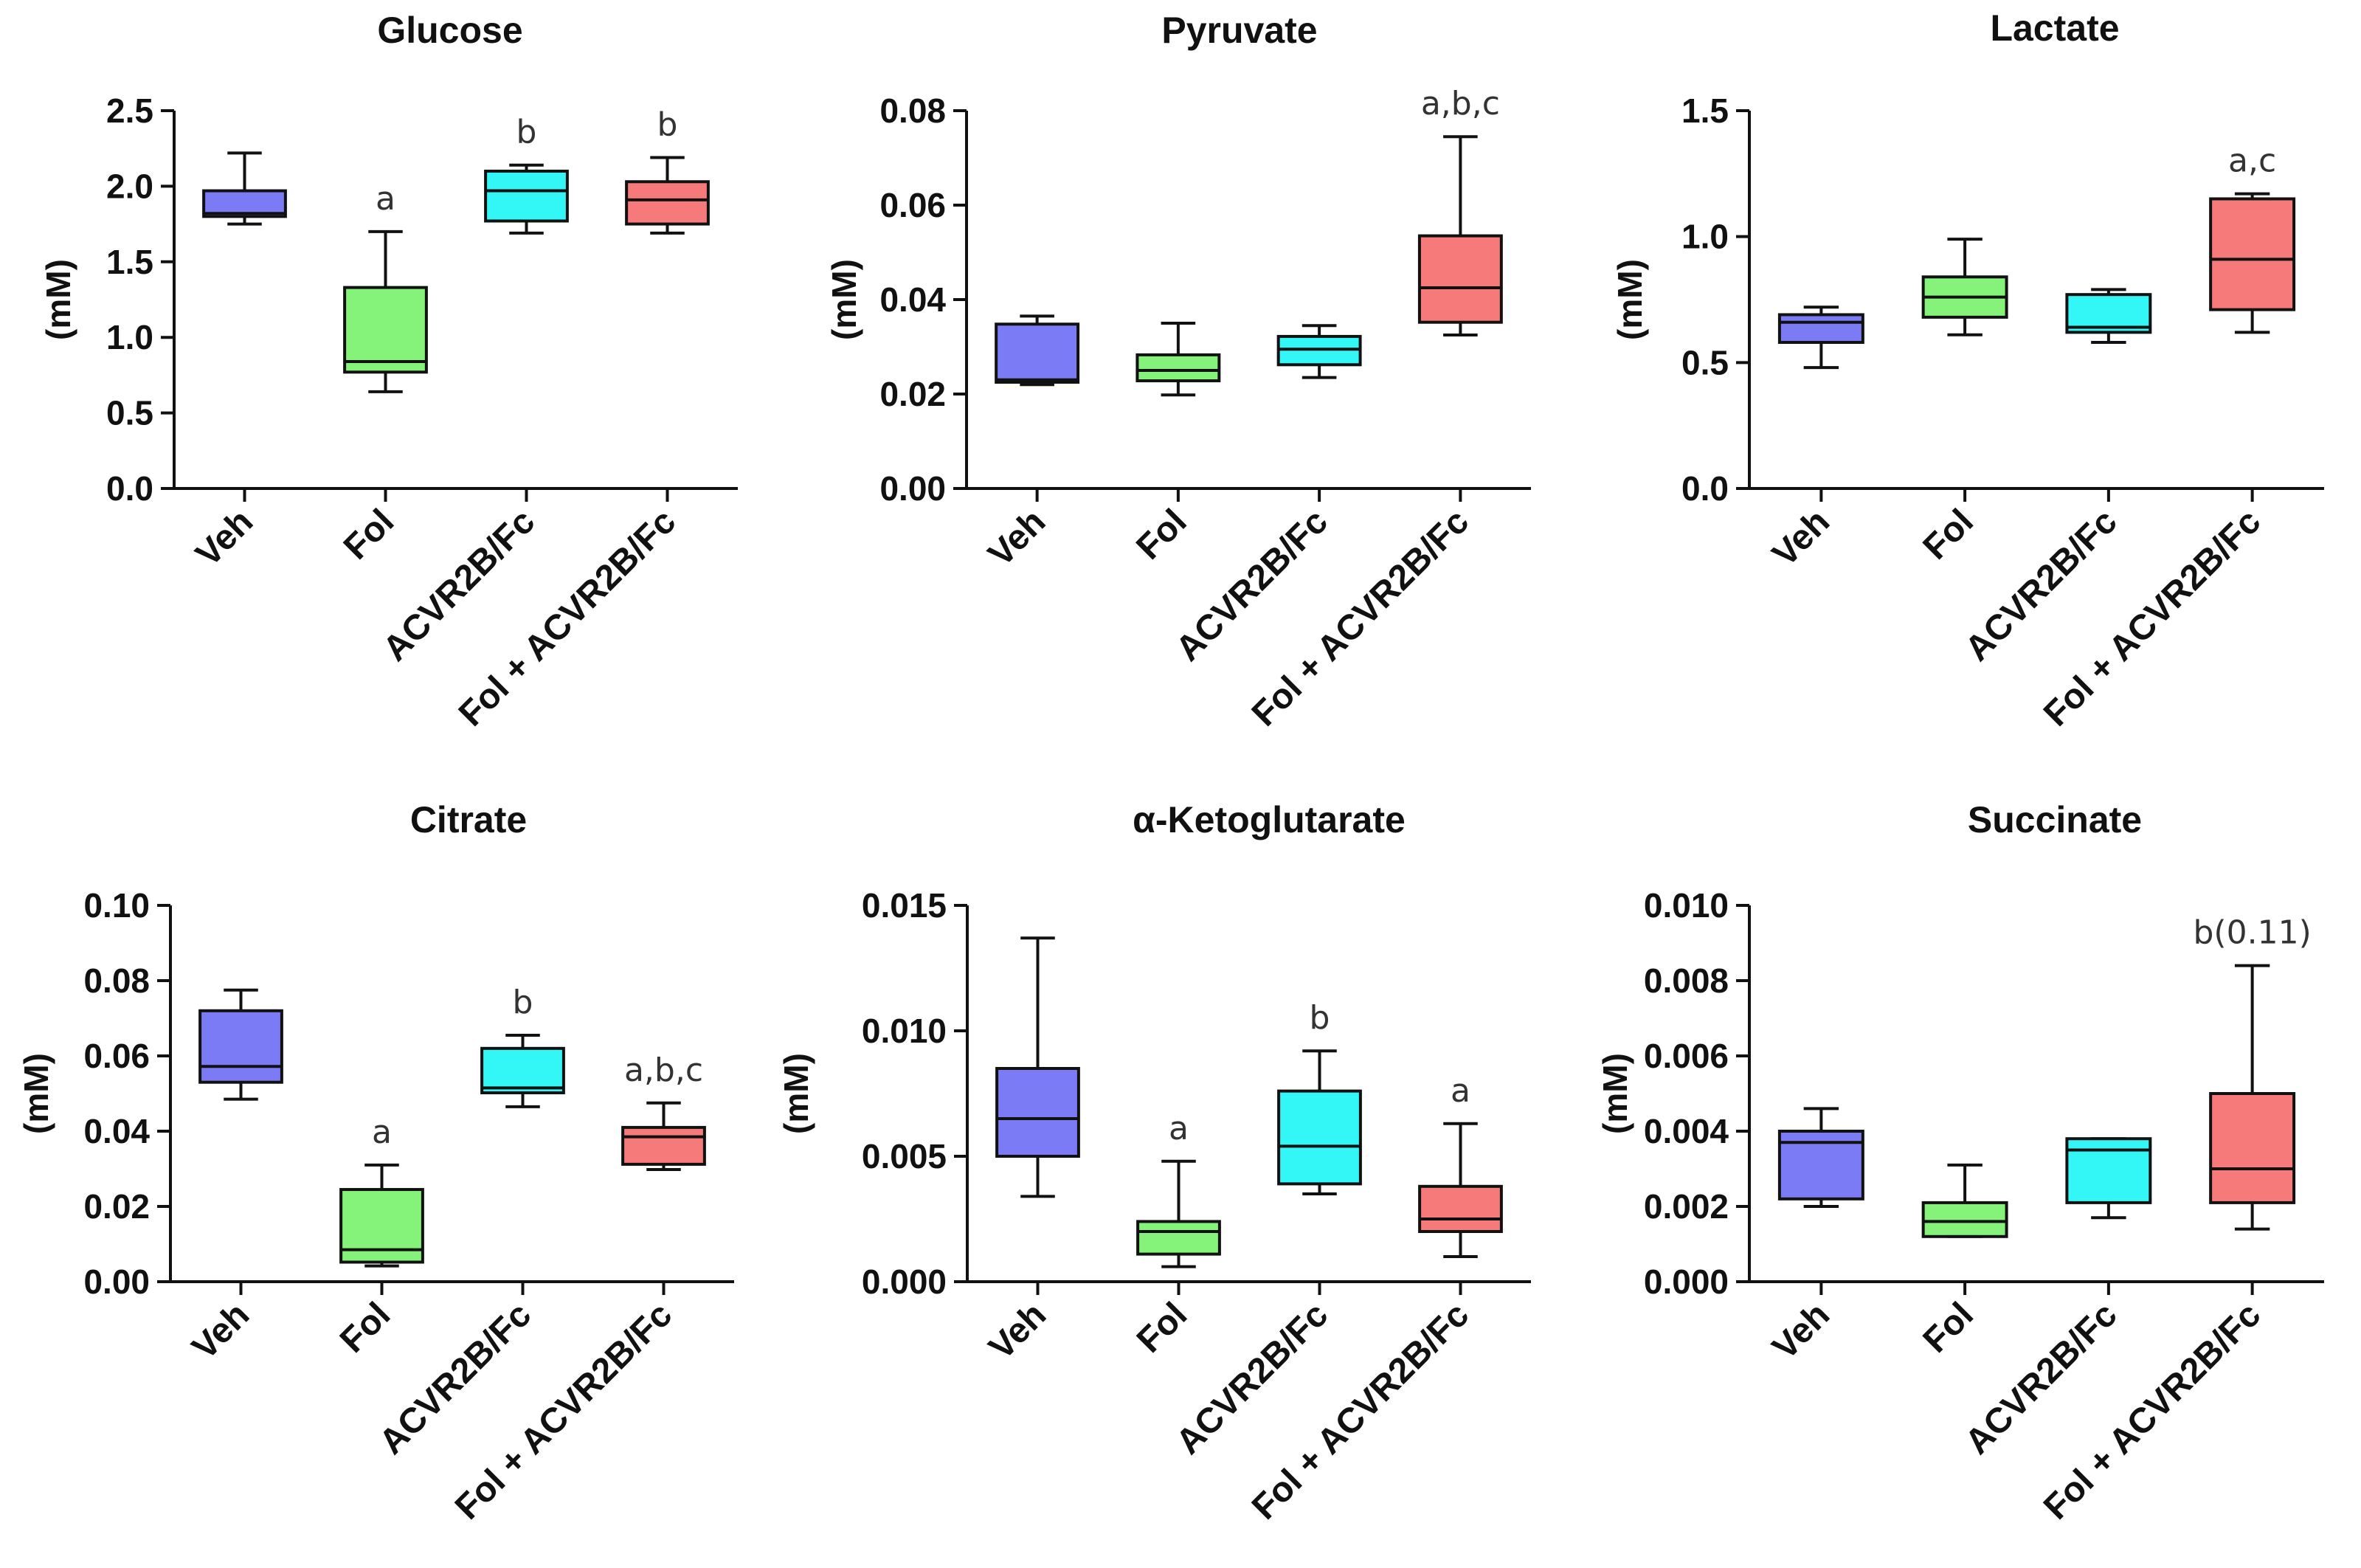 This screenshot has width=2361, height=1568. Describe the element at coordinates (449, 30) in the screenshot. I see `panel-title: Glucose` at that location.